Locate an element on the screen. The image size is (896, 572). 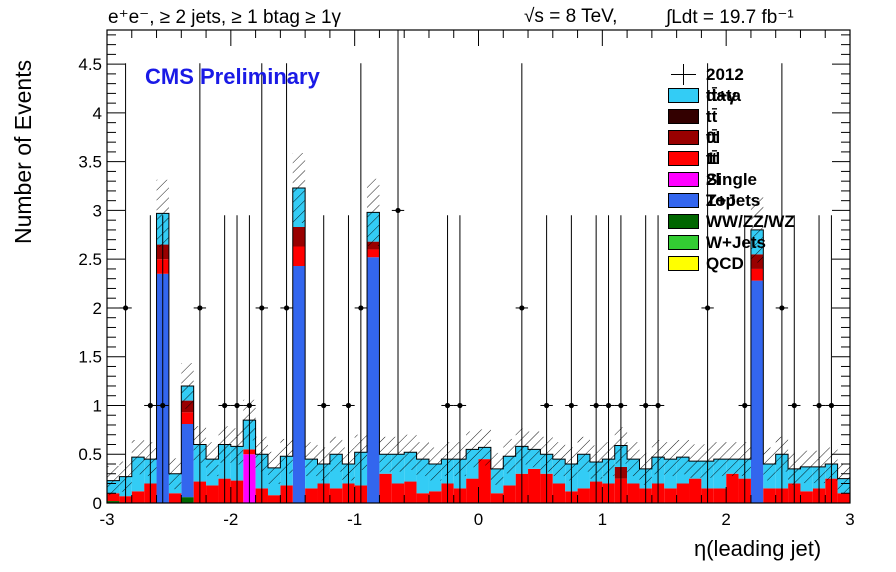
y-tick-label: 0.5 is located at coordinates (90, 454).